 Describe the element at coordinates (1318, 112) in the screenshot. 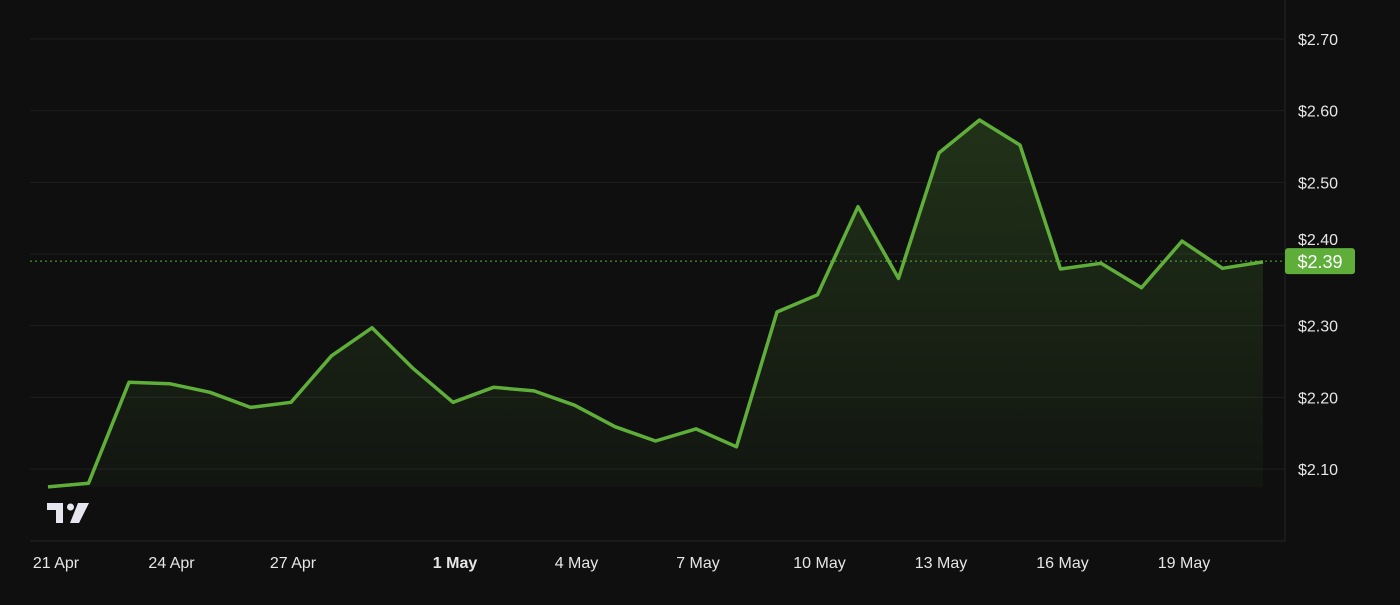

I see `y-tick-label: $2.60` at that location.